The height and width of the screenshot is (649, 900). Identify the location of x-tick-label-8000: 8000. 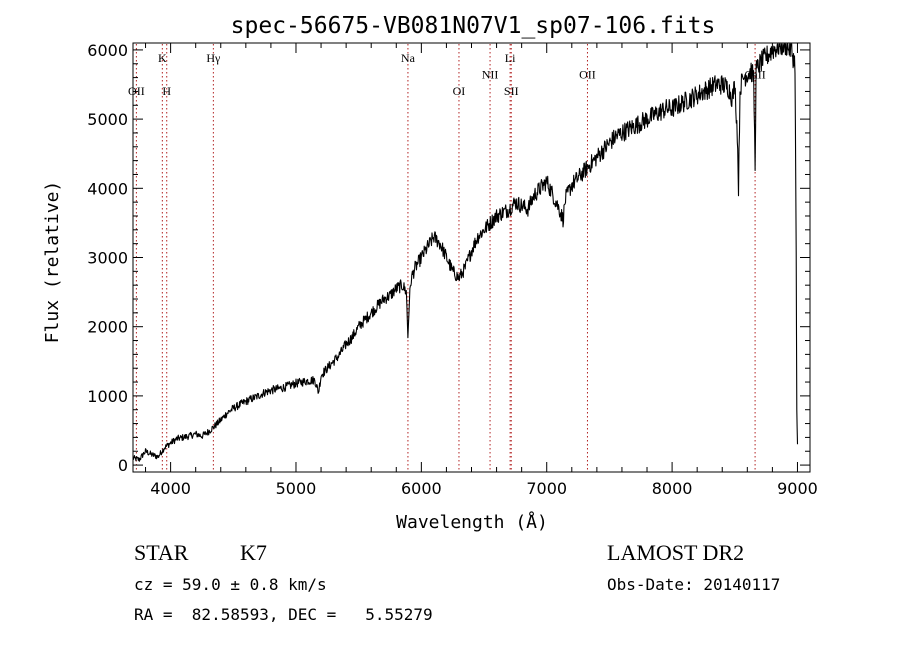
(672, 488).